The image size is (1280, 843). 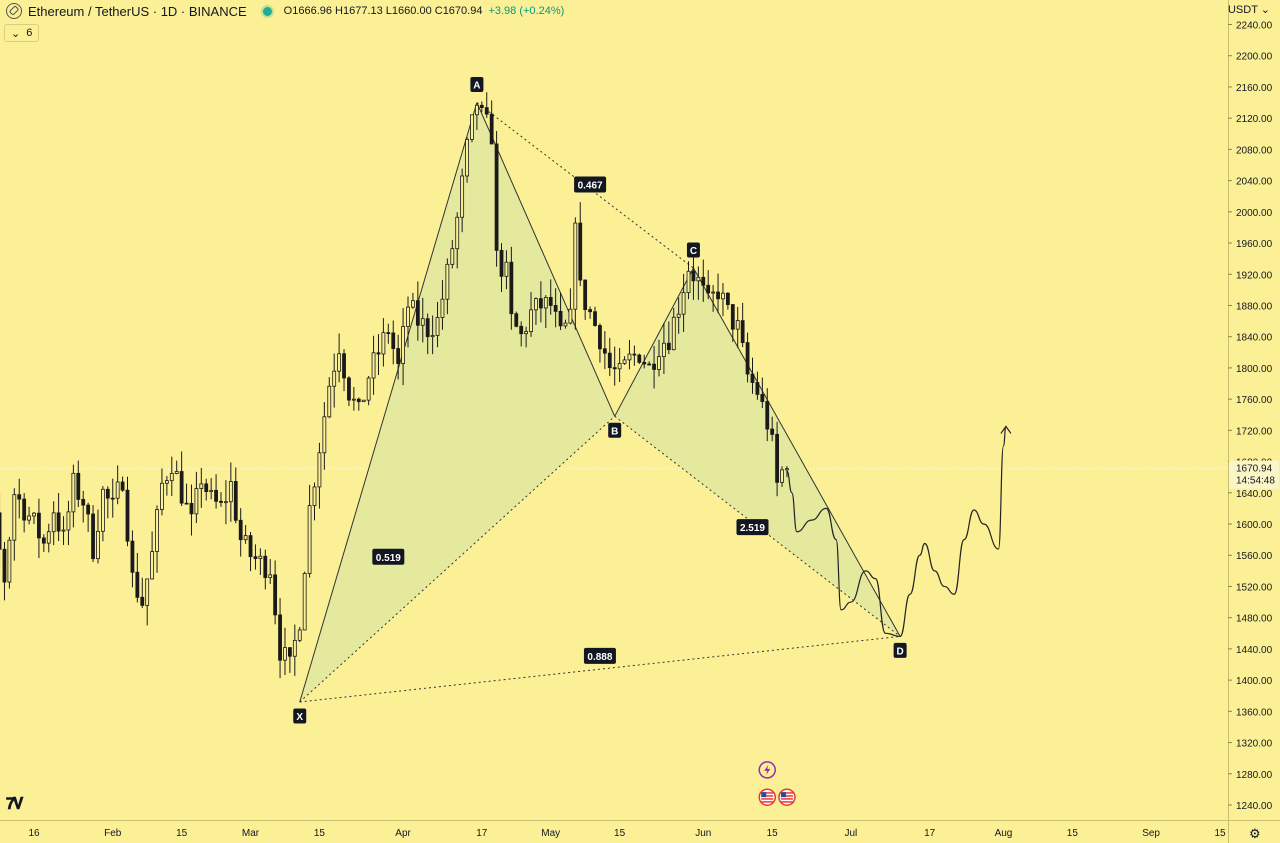 I want to click on point-label: D, so click(x=900, y=651).